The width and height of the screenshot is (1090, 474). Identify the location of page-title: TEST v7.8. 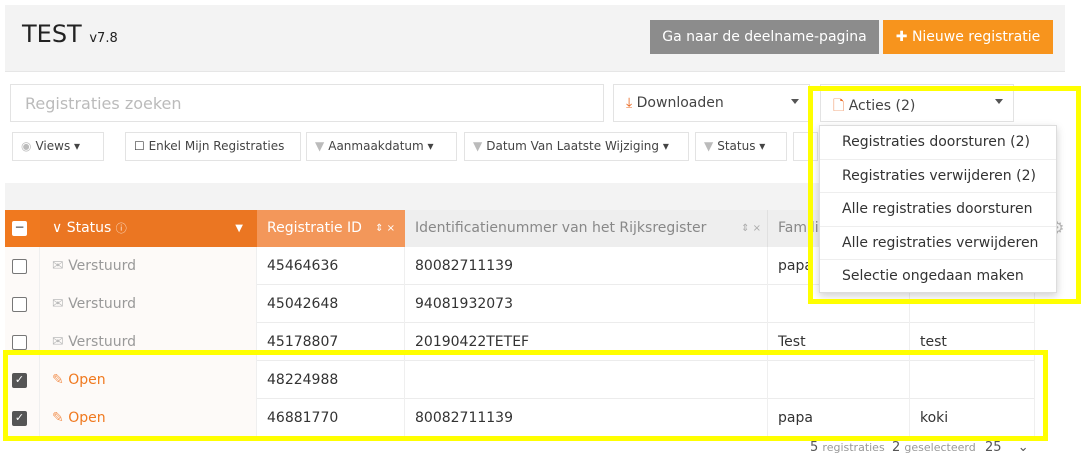
(70, 34).